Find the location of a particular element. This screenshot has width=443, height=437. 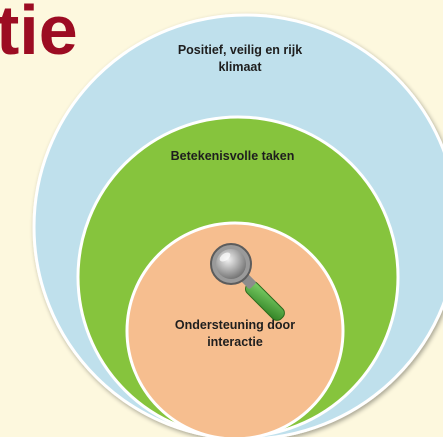

page-title: tie is located at coordinates (39, 34).